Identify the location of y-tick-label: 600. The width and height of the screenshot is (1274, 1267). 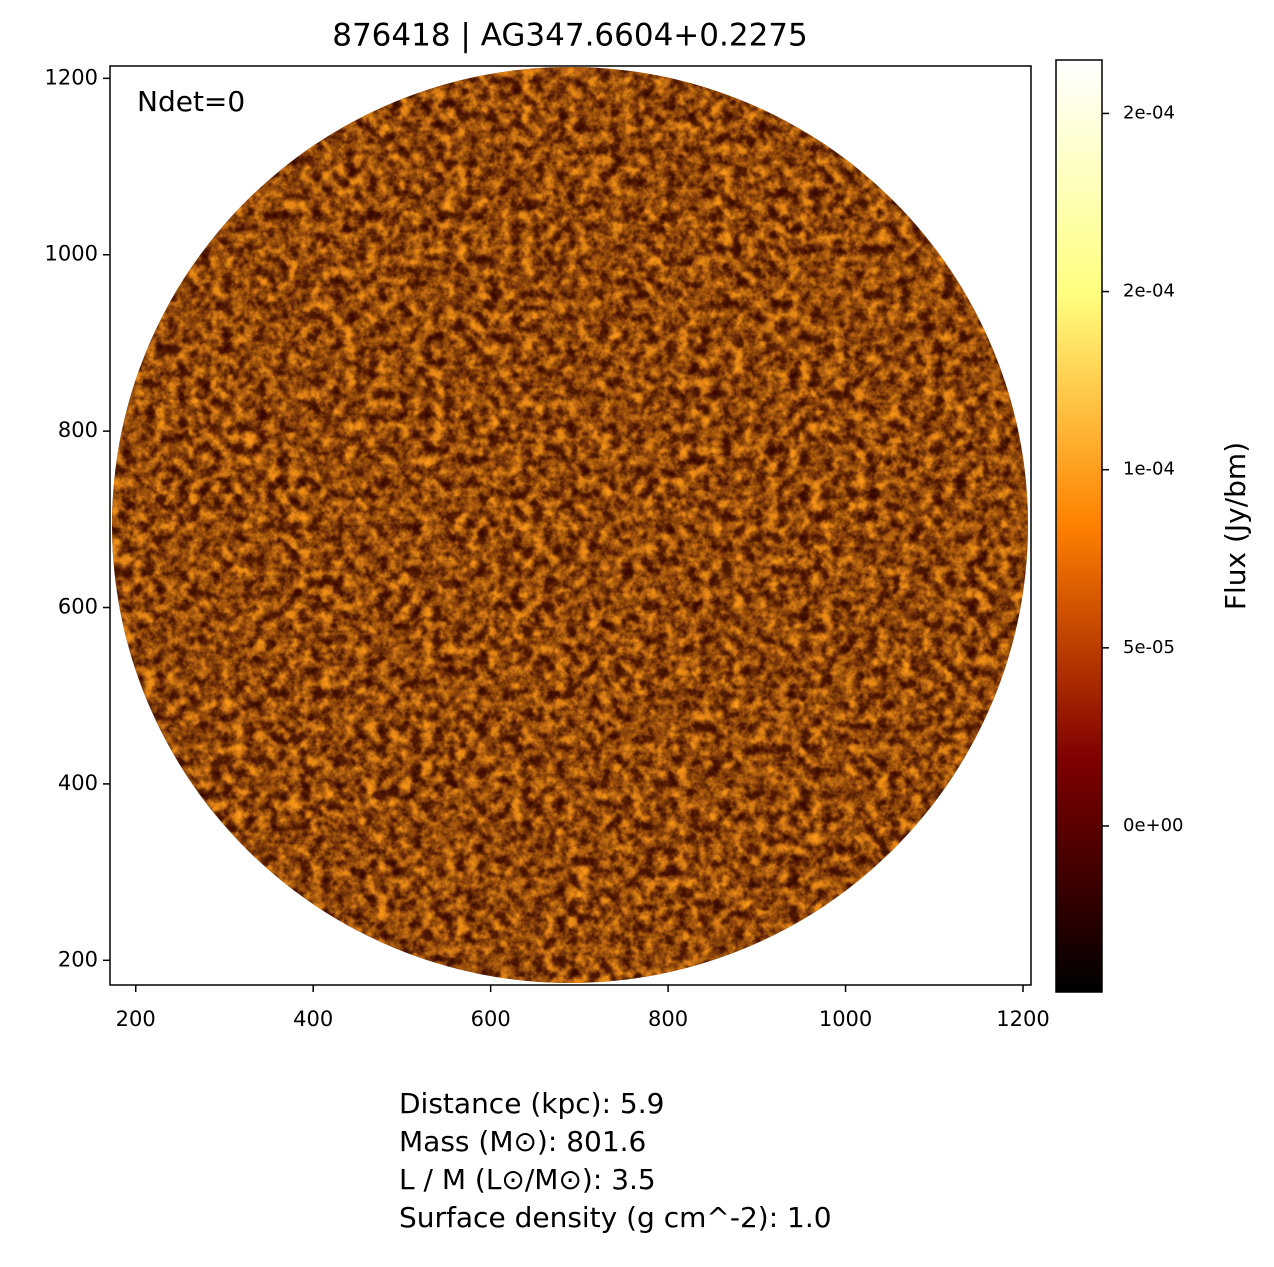
(78, 607).